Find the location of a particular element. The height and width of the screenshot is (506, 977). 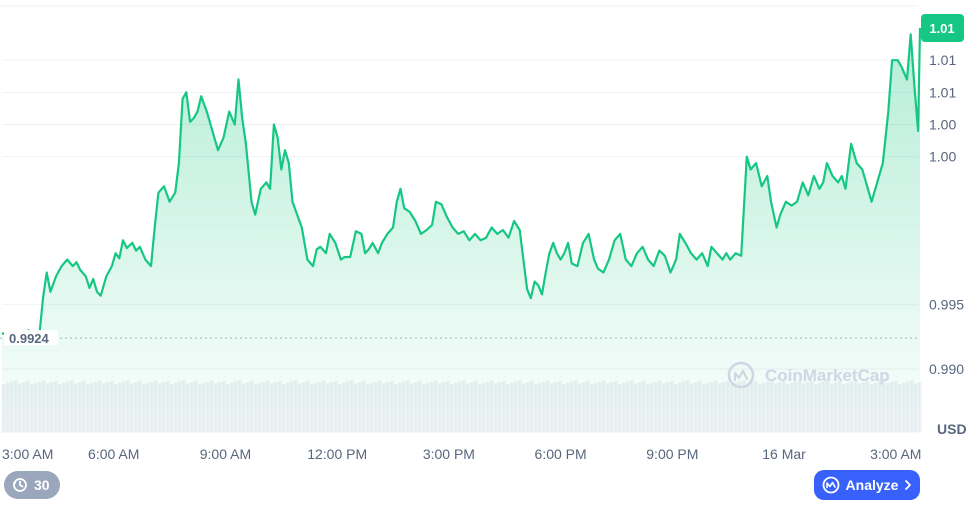

analyze-logo-icon is located at coordinates (830, 485).